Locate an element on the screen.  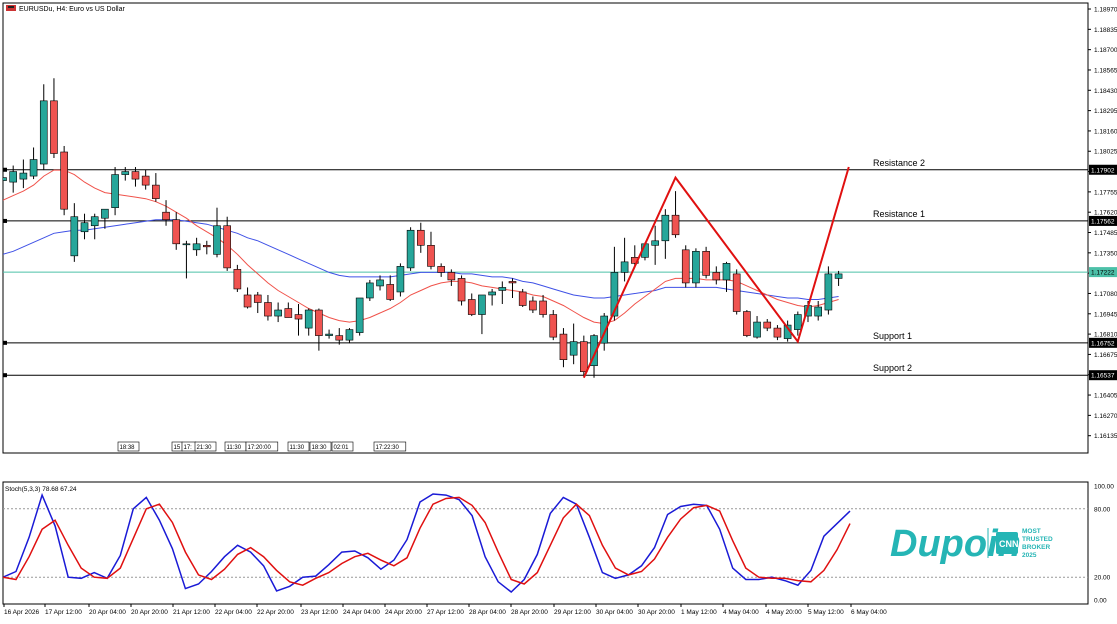
dupoin-logo: Dupoin CNN MOST TRUSTED BROKER 2025 is located at coordinates (971, 544).